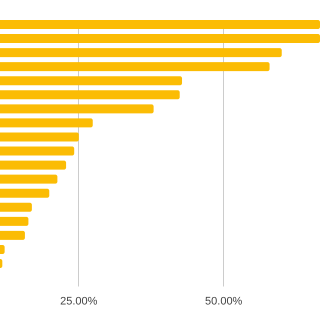 This screenshot has height=320, width=320. I want to click on x-tick-label: 25.00%, so click(79, 302).